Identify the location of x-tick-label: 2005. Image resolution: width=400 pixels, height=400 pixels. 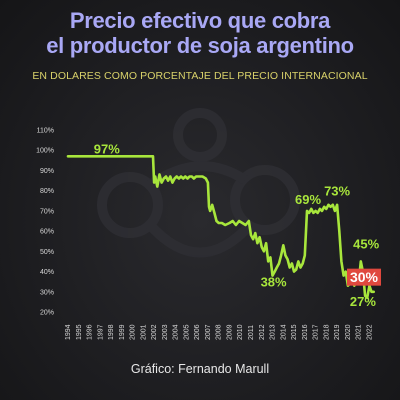
(186, 332).